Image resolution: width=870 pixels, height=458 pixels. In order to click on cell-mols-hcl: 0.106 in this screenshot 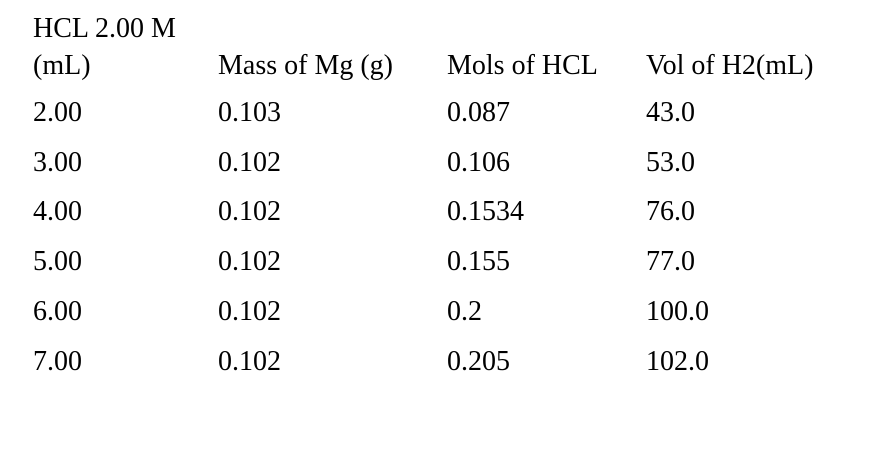, I will do `click(478, 162)`.